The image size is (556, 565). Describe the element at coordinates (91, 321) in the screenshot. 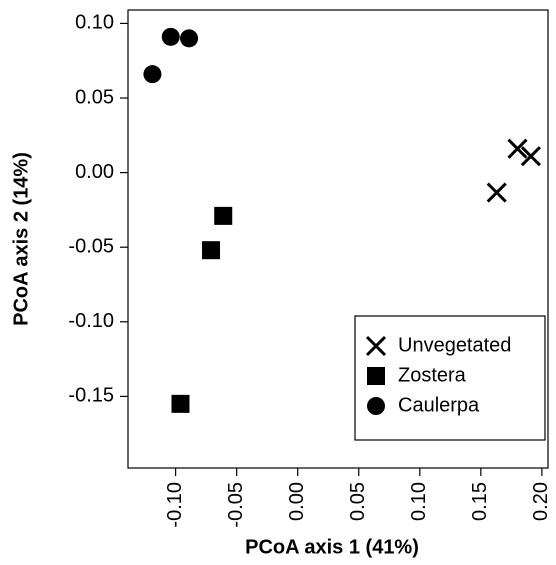

I see `y-tick-label: -0.10` at that location.